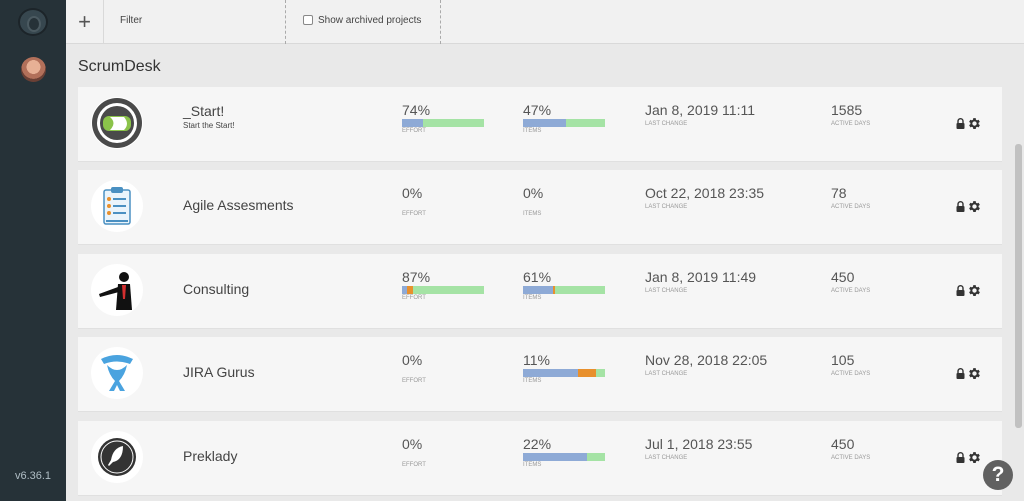 Image resolution: width=1024 pixels, height=501 pixels. What do you see at coordinates (85, 22) in the screenshot?
I see `add-project-button: +` at bounding box center [85, 22].